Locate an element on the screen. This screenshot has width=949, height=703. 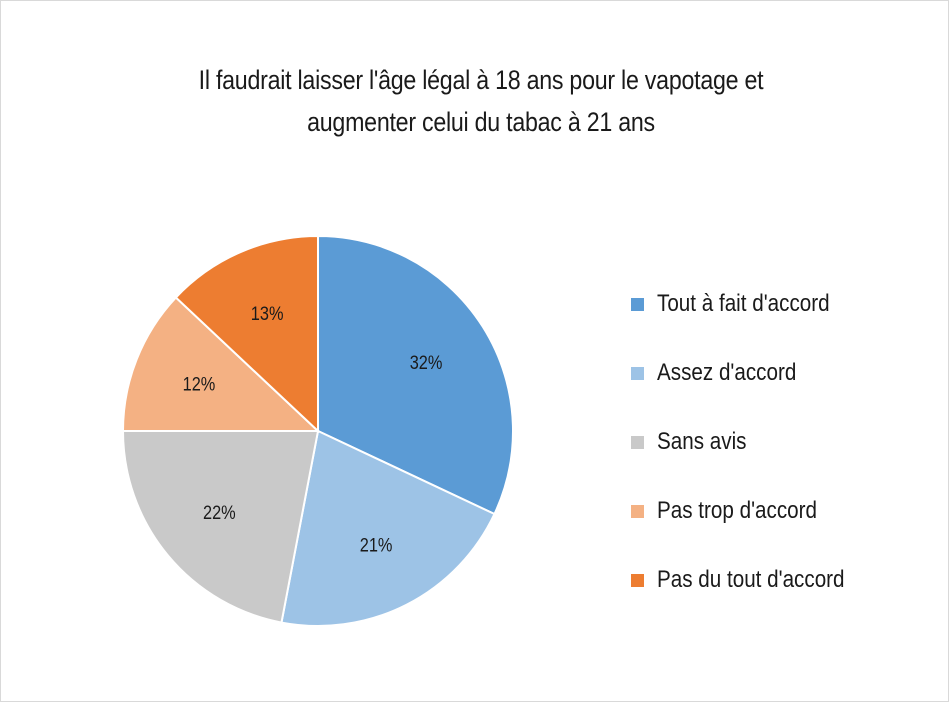
legend-label: Pas trop d'accord is located at coordinates (737, 510).